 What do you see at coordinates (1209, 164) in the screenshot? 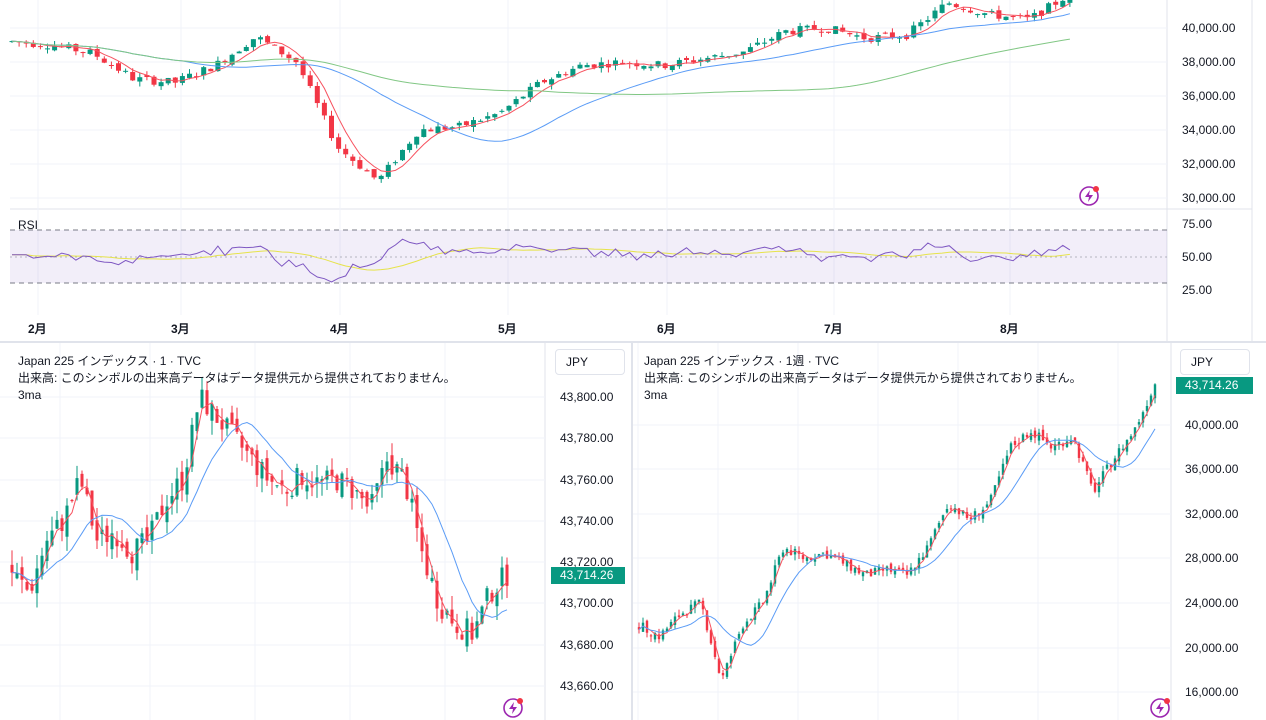
I see `price-axis-label: 32,000.00` at bounding box center [1209, 164].